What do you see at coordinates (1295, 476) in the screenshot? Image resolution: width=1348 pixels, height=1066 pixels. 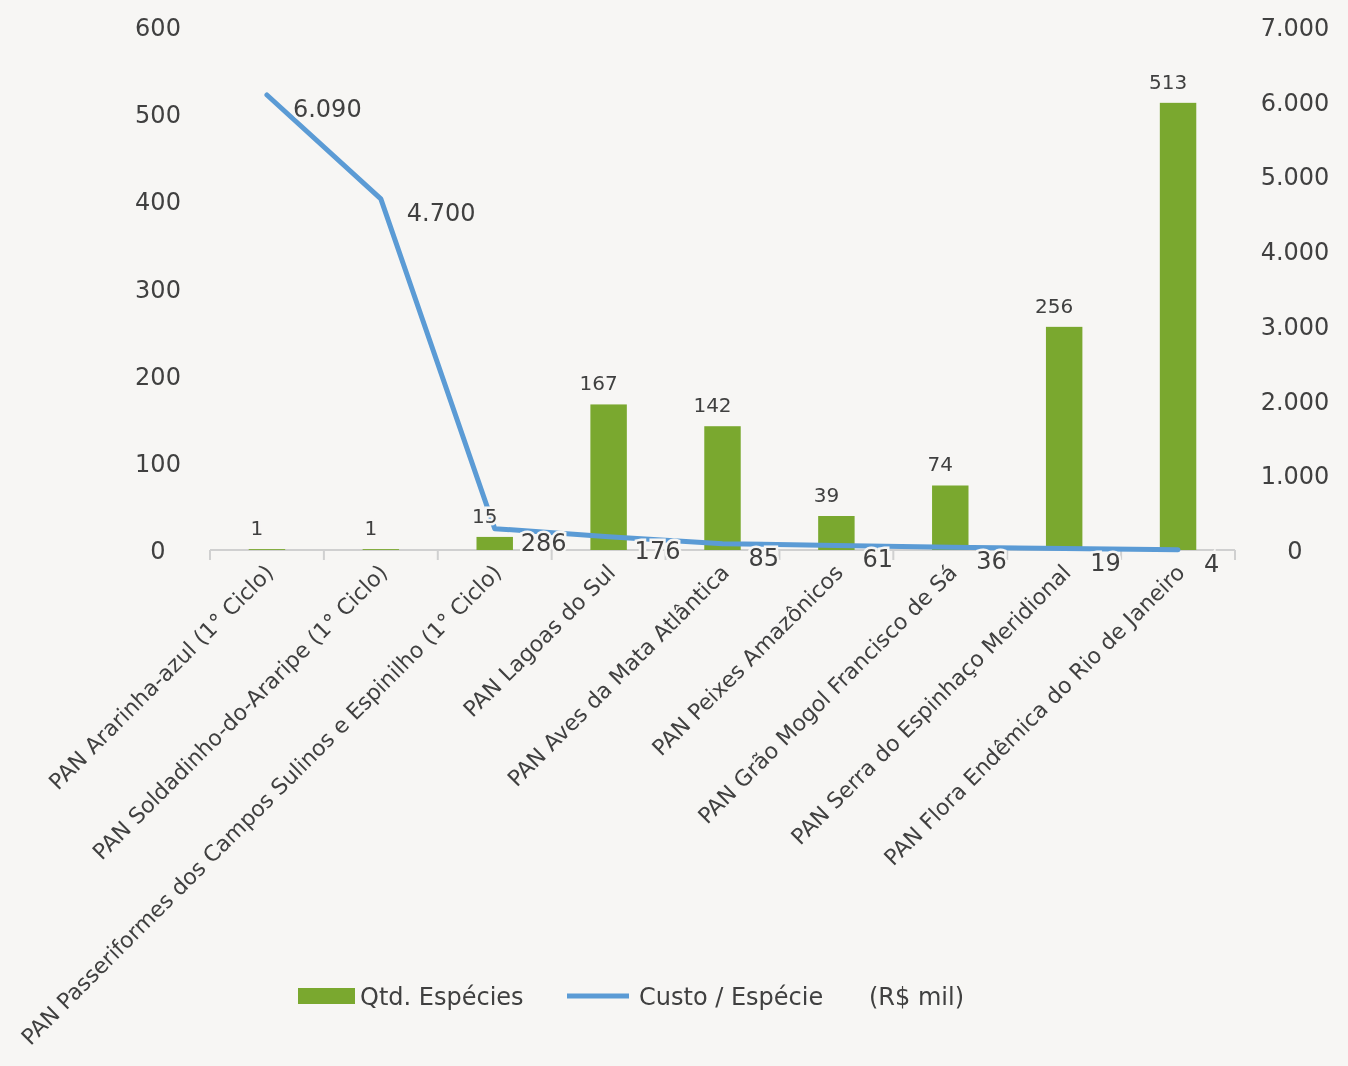 I see `y2-tick-label: 1.000` at bounding box center [1295, 476].